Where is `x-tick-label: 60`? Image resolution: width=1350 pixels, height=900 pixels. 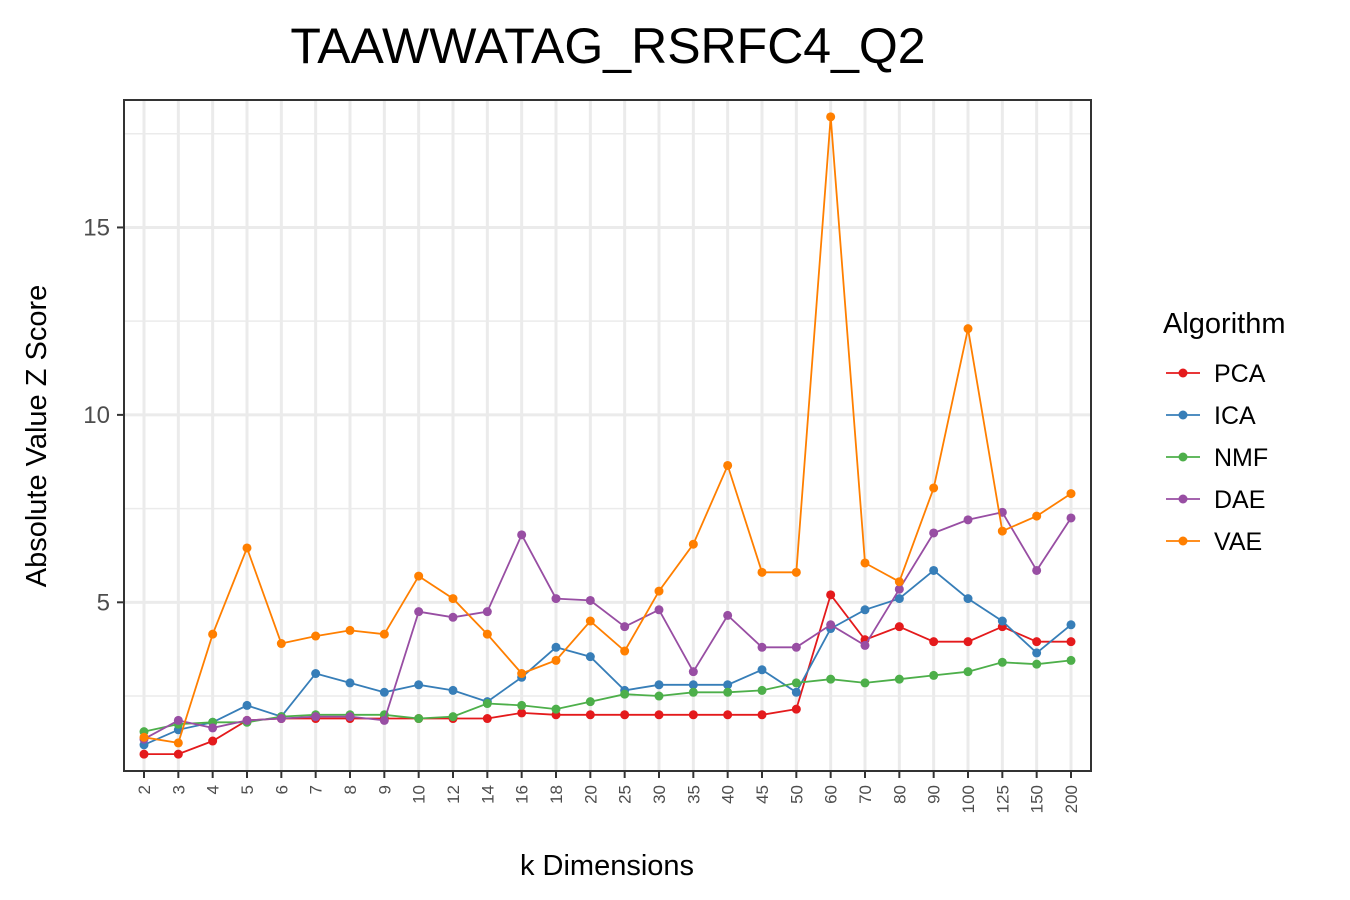 x-tick-label: 60 is located at coordinates (831, 794).